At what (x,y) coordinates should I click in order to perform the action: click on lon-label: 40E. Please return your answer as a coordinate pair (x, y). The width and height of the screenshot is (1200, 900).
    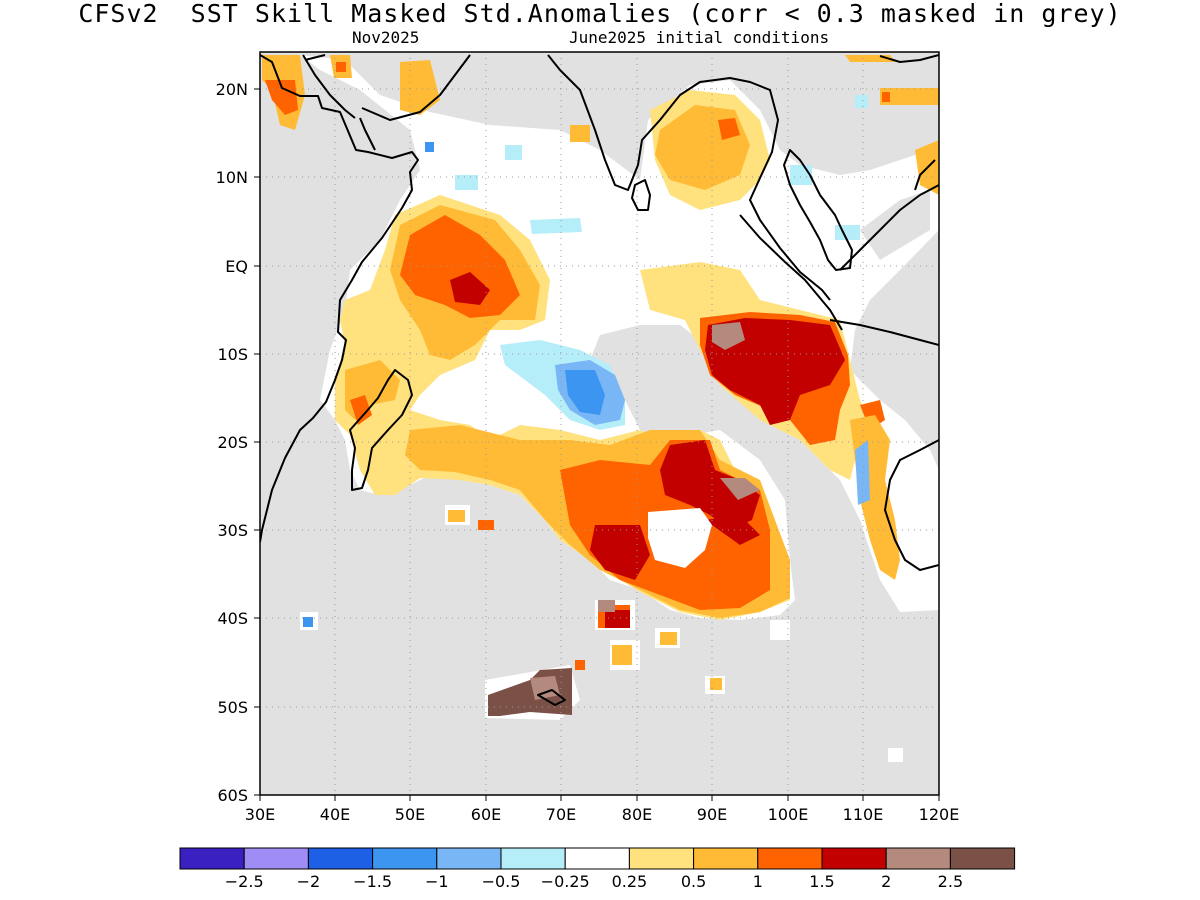
    Looking at the image, I should click on (335, 814).